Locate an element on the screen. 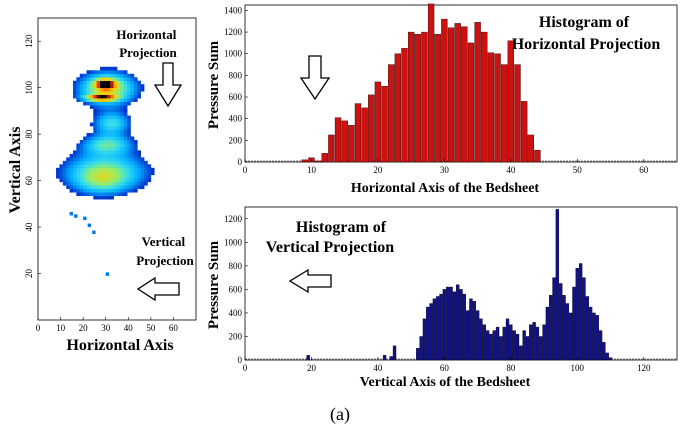 The width and height of the screenshot is (681, 432). y-tick-label: 1000 is located at coordinates (233, 242).